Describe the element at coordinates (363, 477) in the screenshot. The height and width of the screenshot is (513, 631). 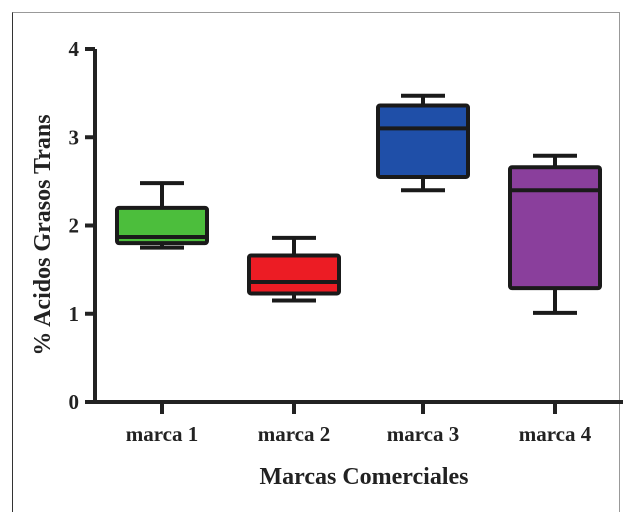
I see `x-axis-title: Marcas Comerciales` at that location.